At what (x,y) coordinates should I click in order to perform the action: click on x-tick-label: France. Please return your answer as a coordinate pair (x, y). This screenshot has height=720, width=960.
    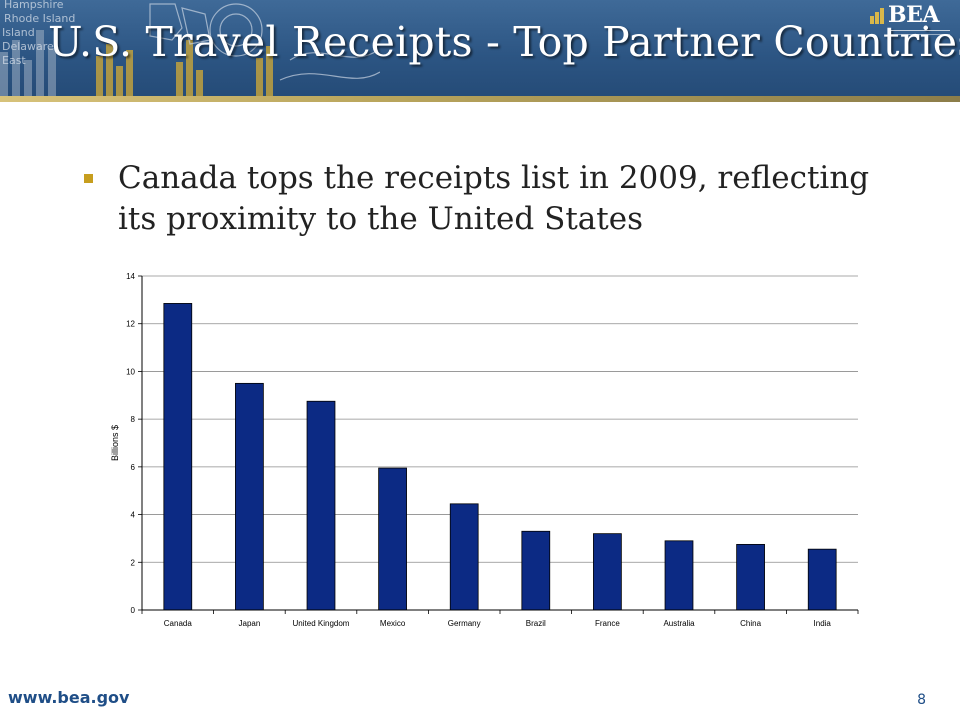
    Looking at the image, I should click on (607, 623).